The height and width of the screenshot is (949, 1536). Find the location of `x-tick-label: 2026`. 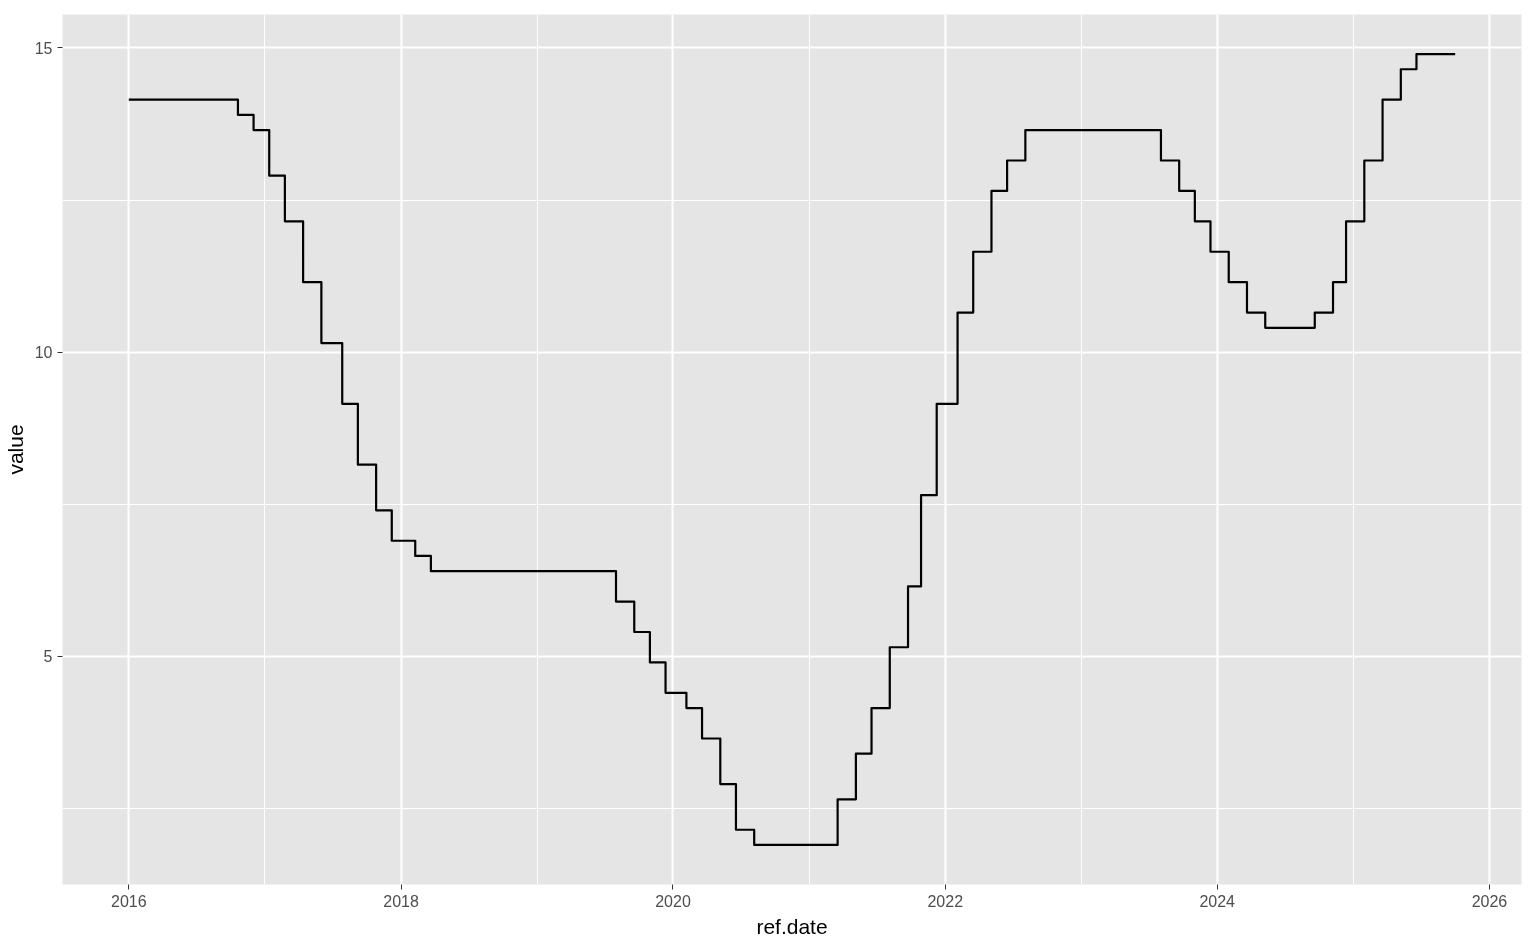

x-tick-label: 2026 is located at coordinates (1489, 901).